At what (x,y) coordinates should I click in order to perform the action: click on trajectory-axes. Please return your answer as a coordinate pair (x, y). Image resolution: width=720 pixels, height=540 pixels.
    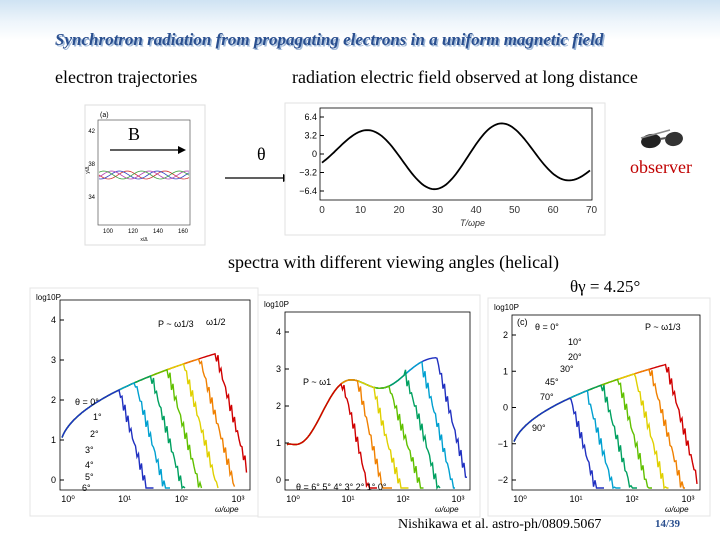
    Looking at the image, I should click on (144, 172).